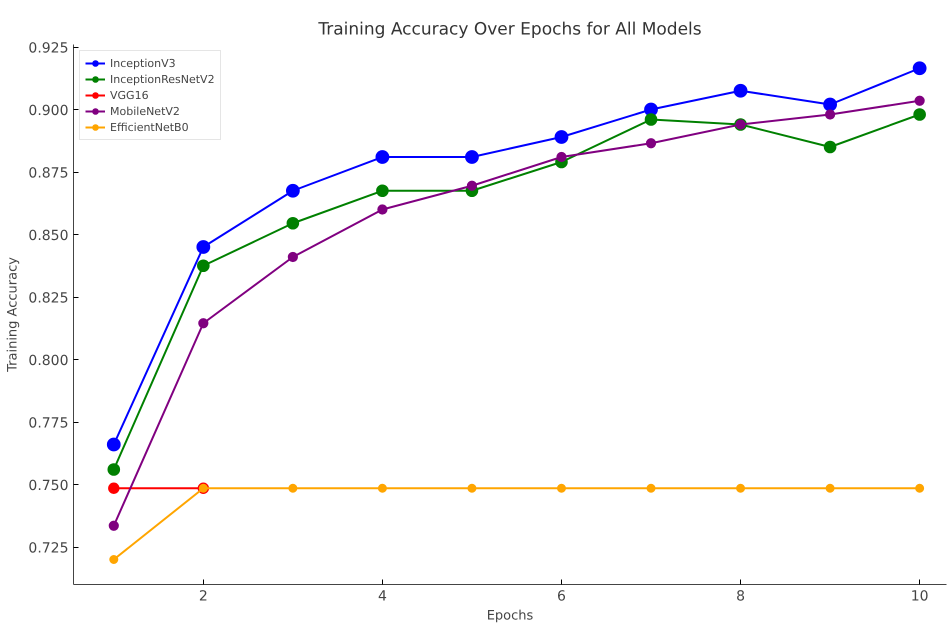 This screenshot has width=950, height=627. What do you see at coordinates (48, 486) in the screenshot?
I see `y-tick-label: 0.750` at bounding box center [48, 486].